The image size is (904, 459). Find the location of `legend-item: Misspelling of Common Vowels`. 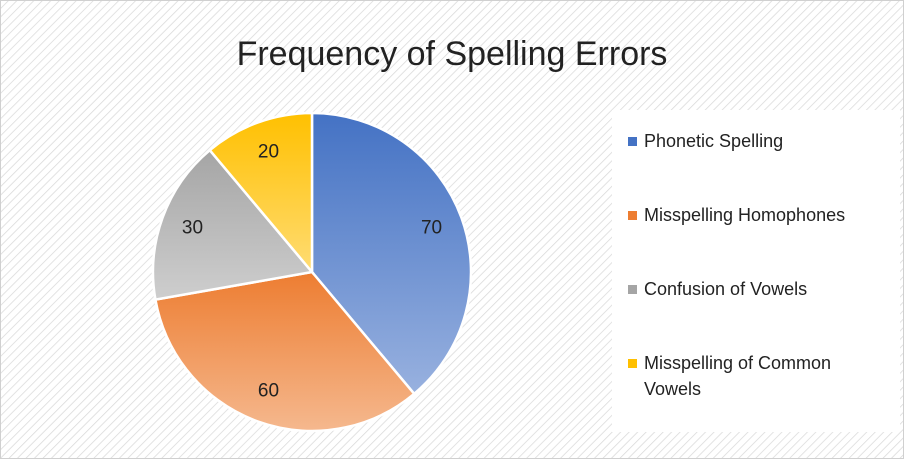

legend-item: Misspelling of Common Vowels is located at coordinates (752, 387).